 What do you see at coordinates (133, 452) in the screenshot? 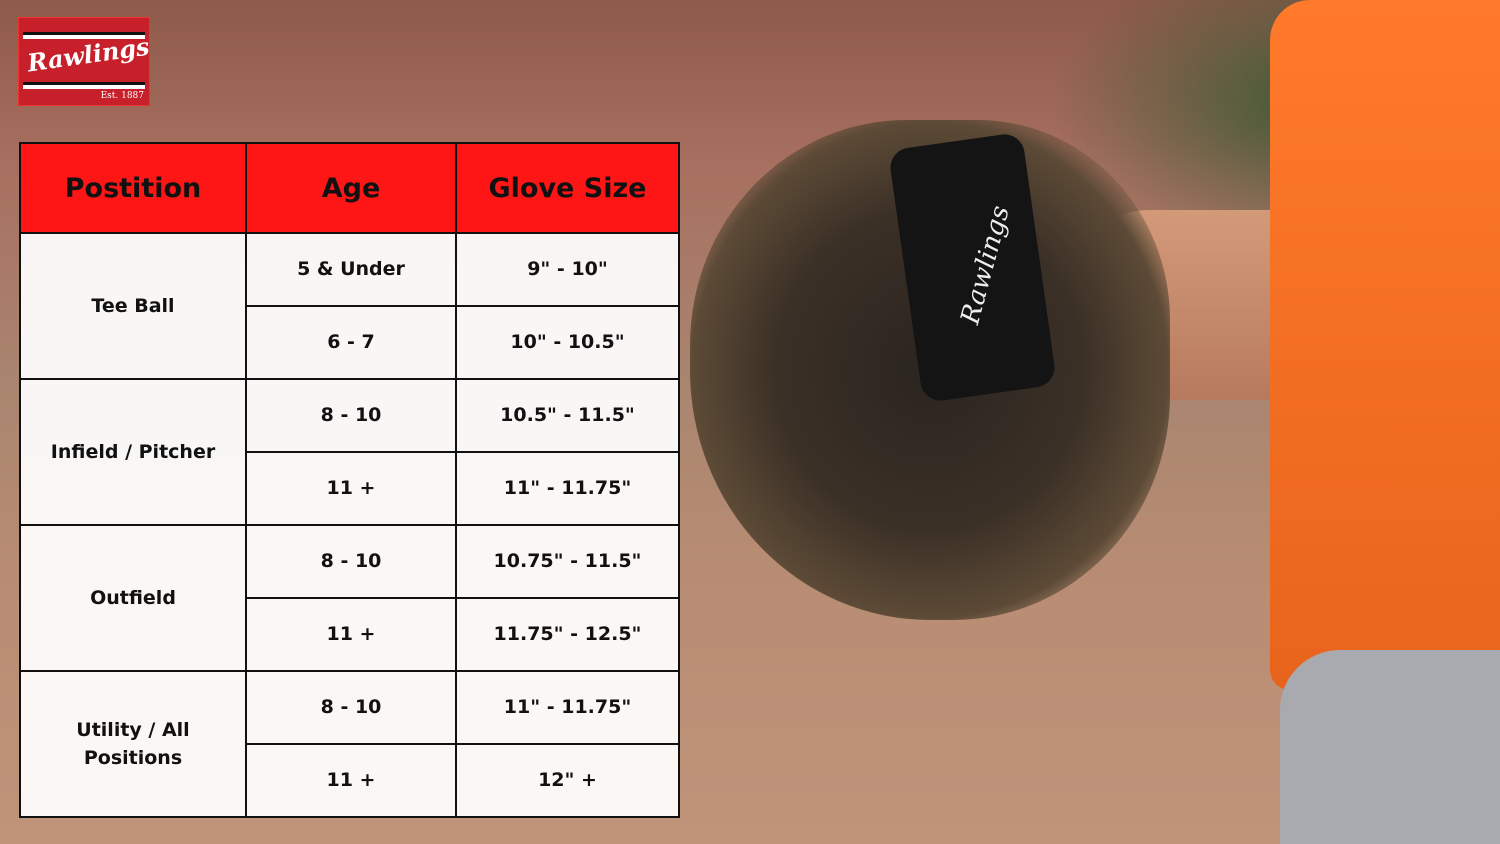
I see `position-cell: Infield / Pitcher` at bounding box center [133, 452].